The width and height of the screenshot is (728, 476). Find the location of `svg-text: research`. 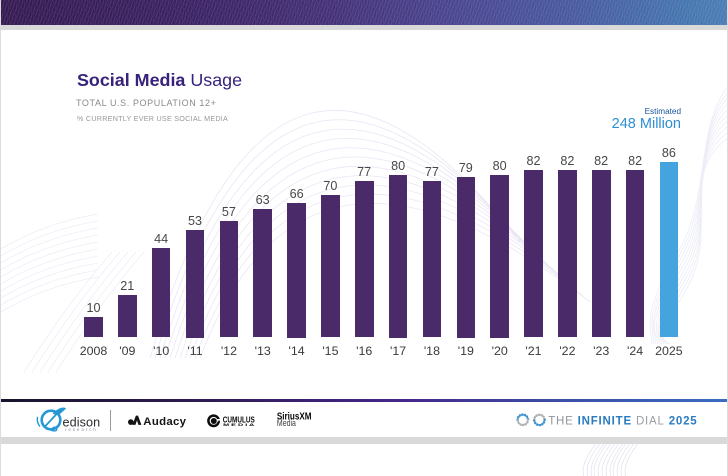

svg-text: research is located at coordinates (81, 429).